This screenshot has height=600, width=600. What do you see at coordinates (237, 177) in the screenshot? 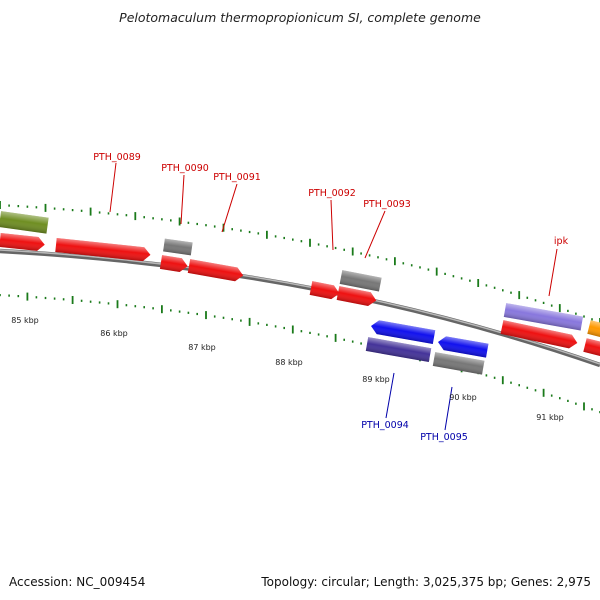
I see `label-pth-0091: PTH_0091` at bounding box center [237, 177].